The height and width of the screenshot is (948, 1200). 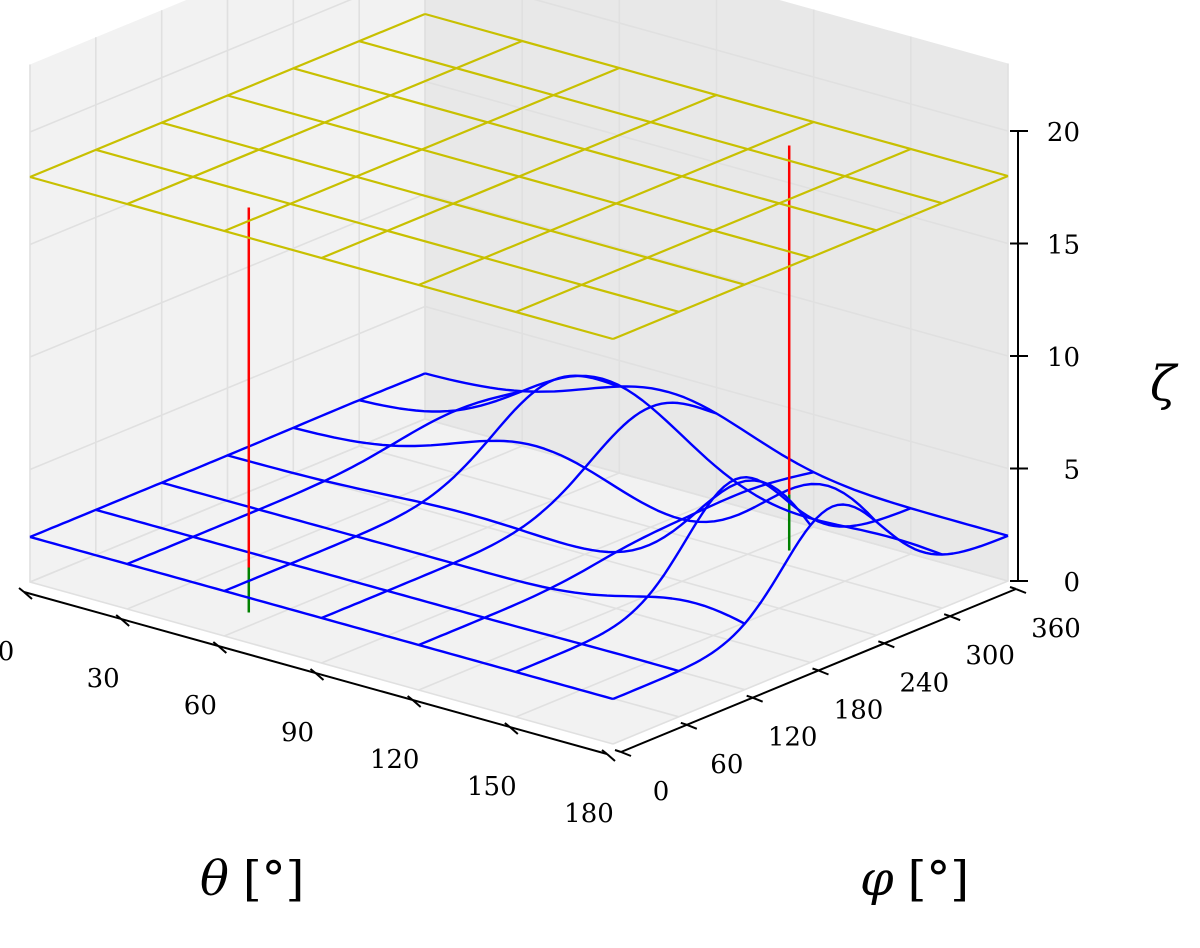 What do you see at coordinates (925, 683) in the screenshot?
I see `y-tick-label-240: 240` at bounding box center [925, 683].